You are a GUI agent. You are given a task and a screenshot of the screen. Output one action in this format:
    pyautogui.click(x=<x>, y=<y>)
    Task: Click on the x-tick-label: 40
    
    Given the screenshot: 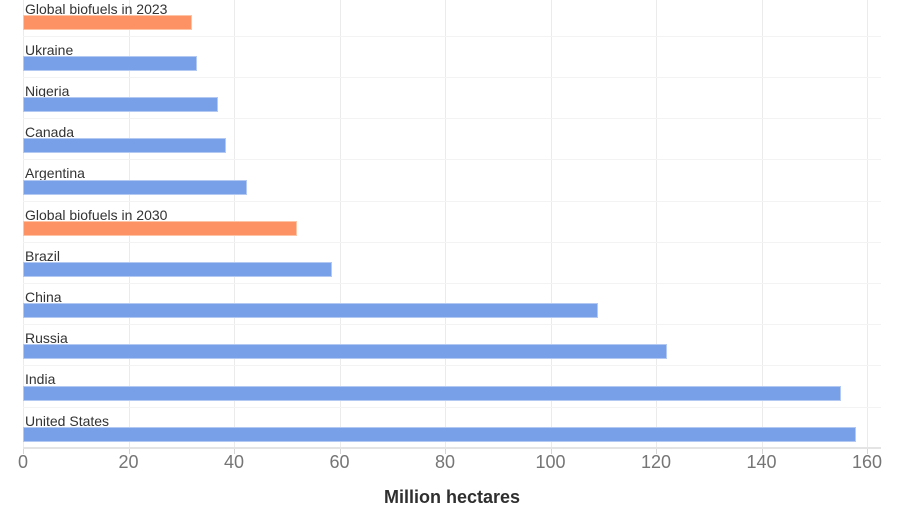 What is the action you would take?
    pyautogui.click(x=234, y=462)
    